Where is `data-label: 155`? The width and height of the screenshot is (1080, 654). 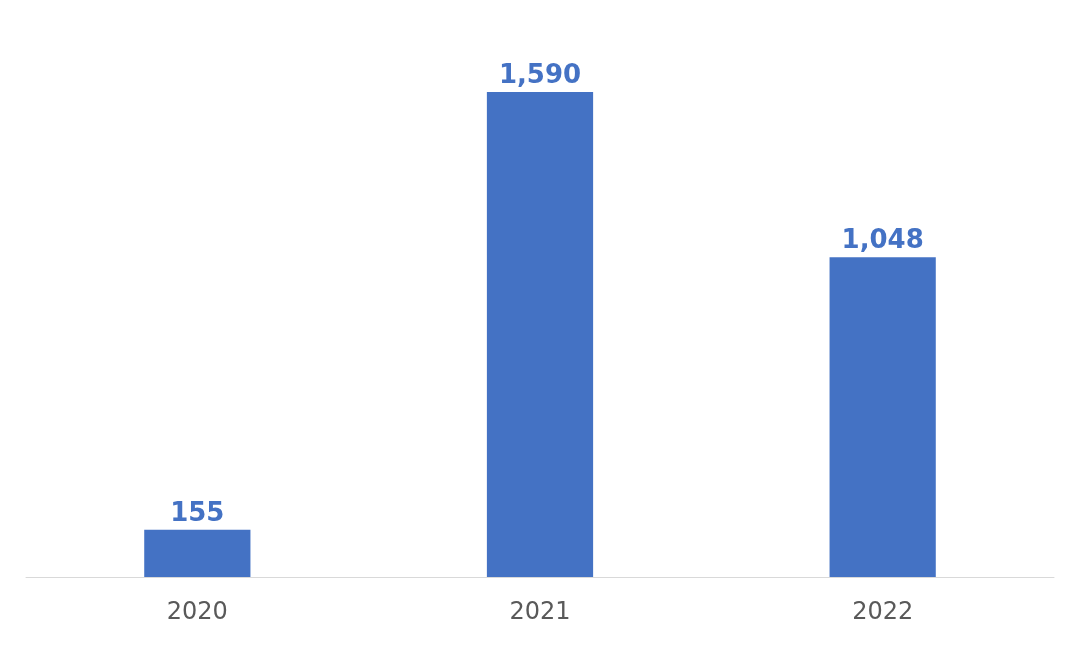
data-label: 155 is located at coordinates (197, 511).